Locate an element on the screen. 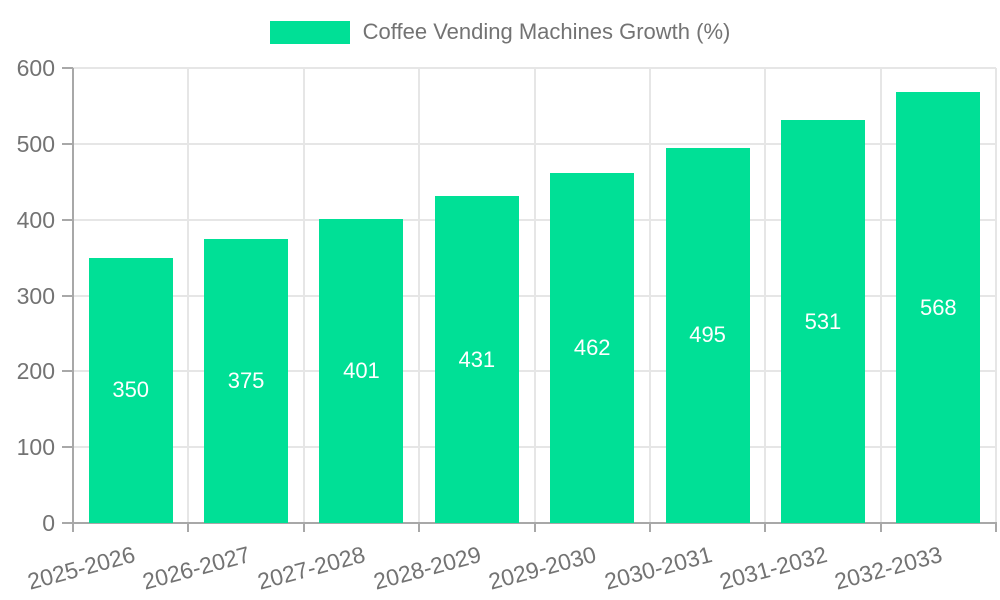  y-axis-line is located at coordinates (73, 295).